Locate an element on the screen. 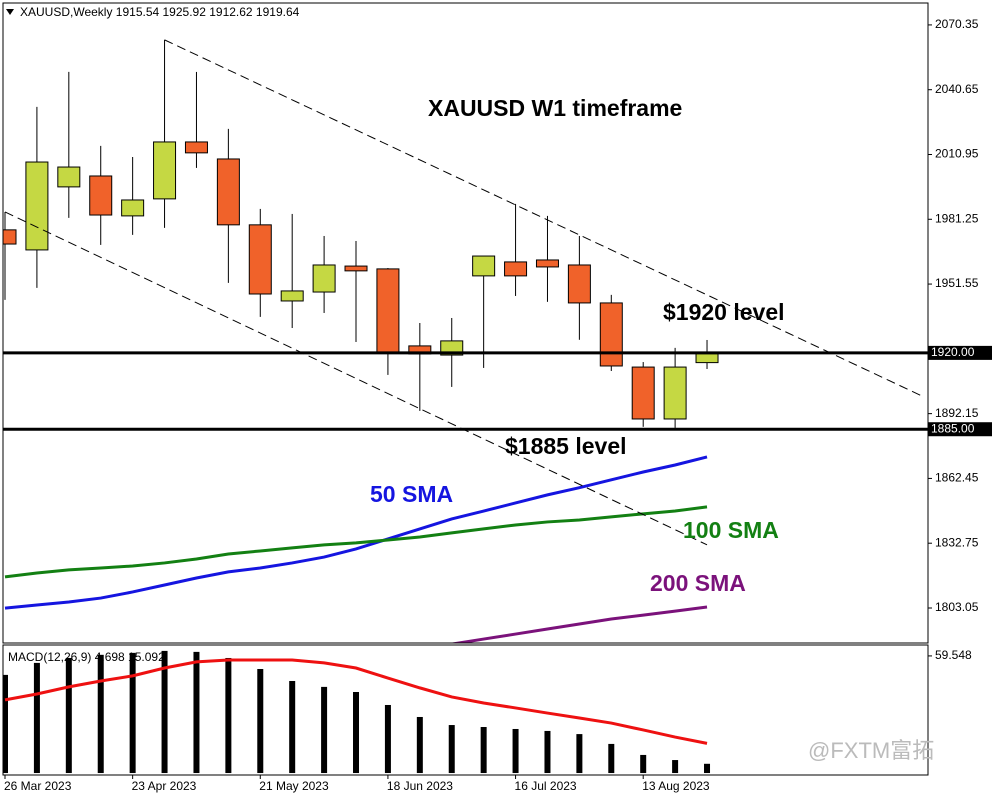  x-tick-label: 23 Apr 2023 is located at coordinates (164, 786).